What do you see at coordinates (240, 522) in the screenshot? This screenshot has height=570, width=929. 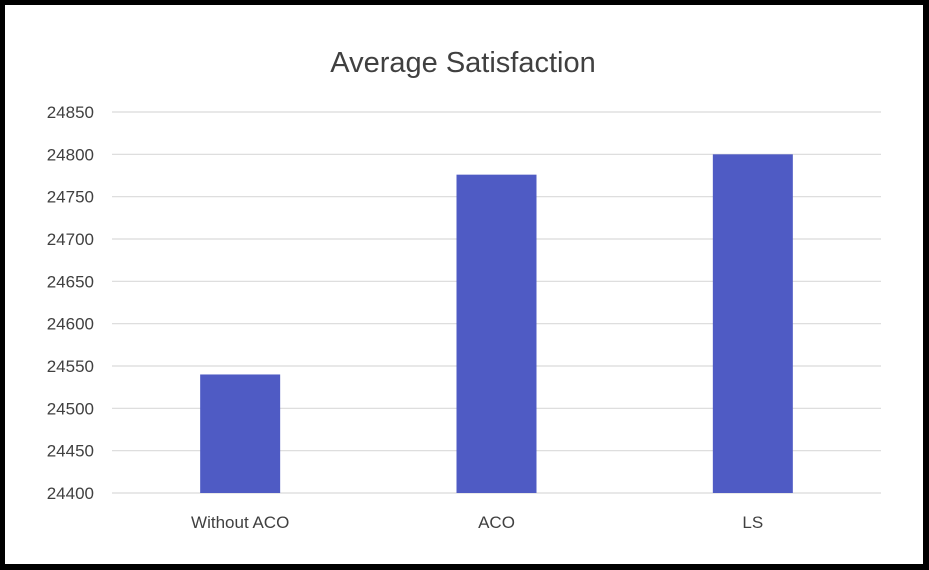 I see `x-tick-label: Without ACO` at bounding box center [240, 522].